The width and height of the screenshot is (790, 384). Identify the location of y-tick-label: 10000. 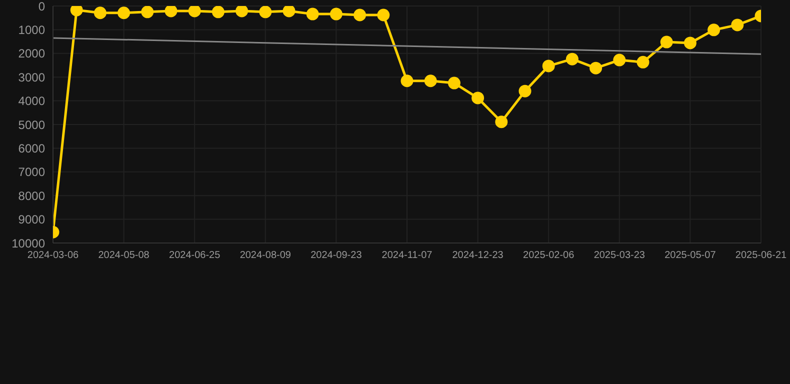
(29, 243).